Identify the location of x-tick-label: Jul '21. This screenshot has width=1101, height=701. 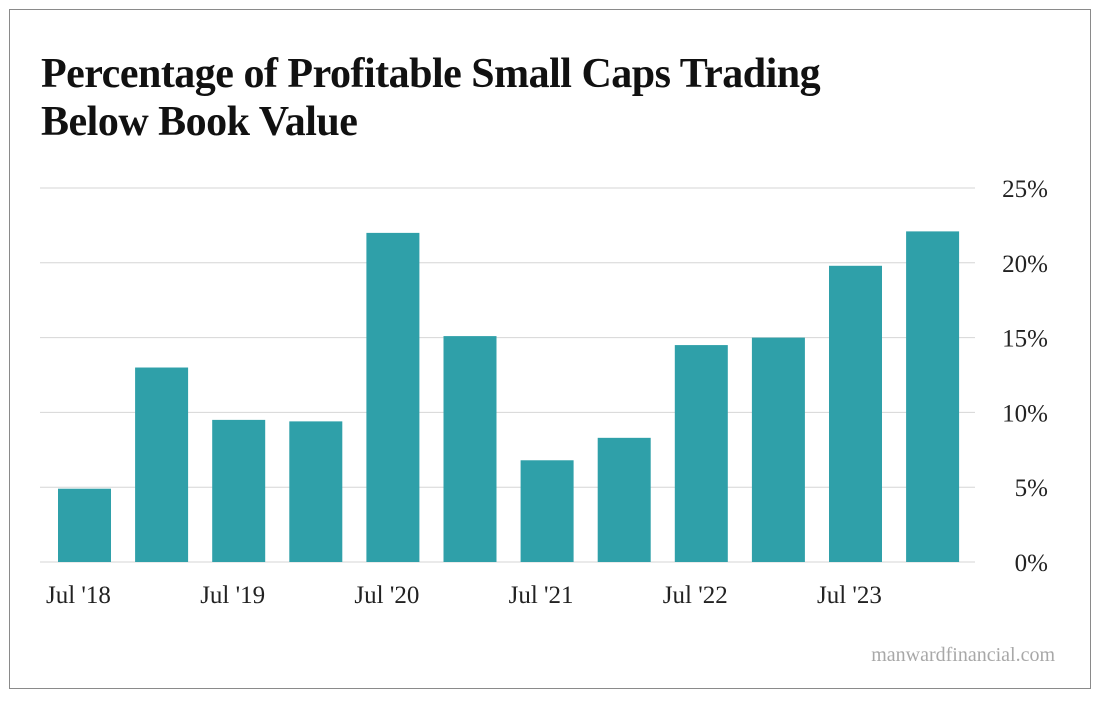
(541, 595).